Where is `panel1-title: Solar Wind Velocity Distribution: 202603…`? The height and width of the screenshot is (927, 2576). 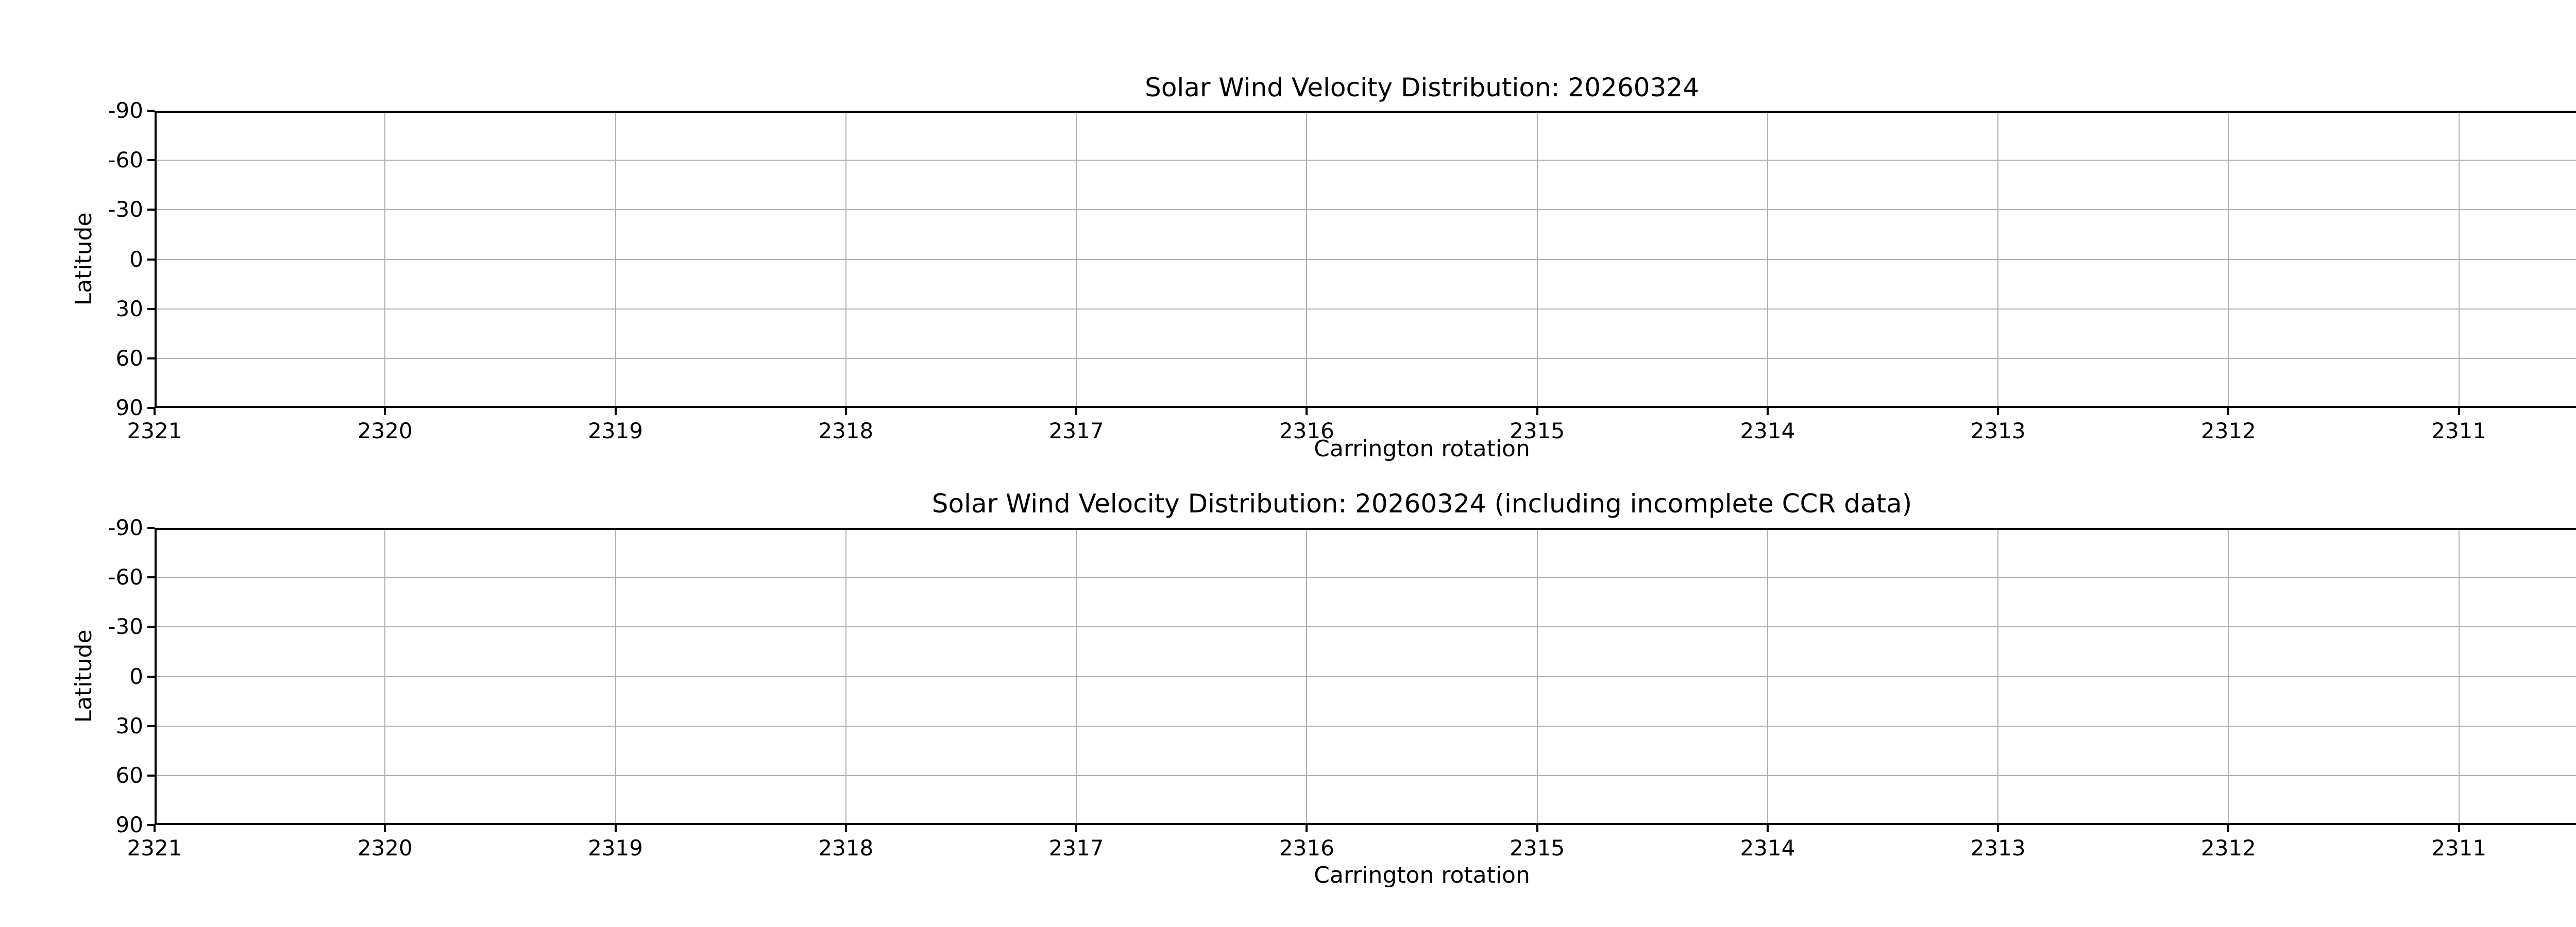 panel1-title: Solar Wind Velocity Distribution: 202603… is located at coordinates (1422, 88).